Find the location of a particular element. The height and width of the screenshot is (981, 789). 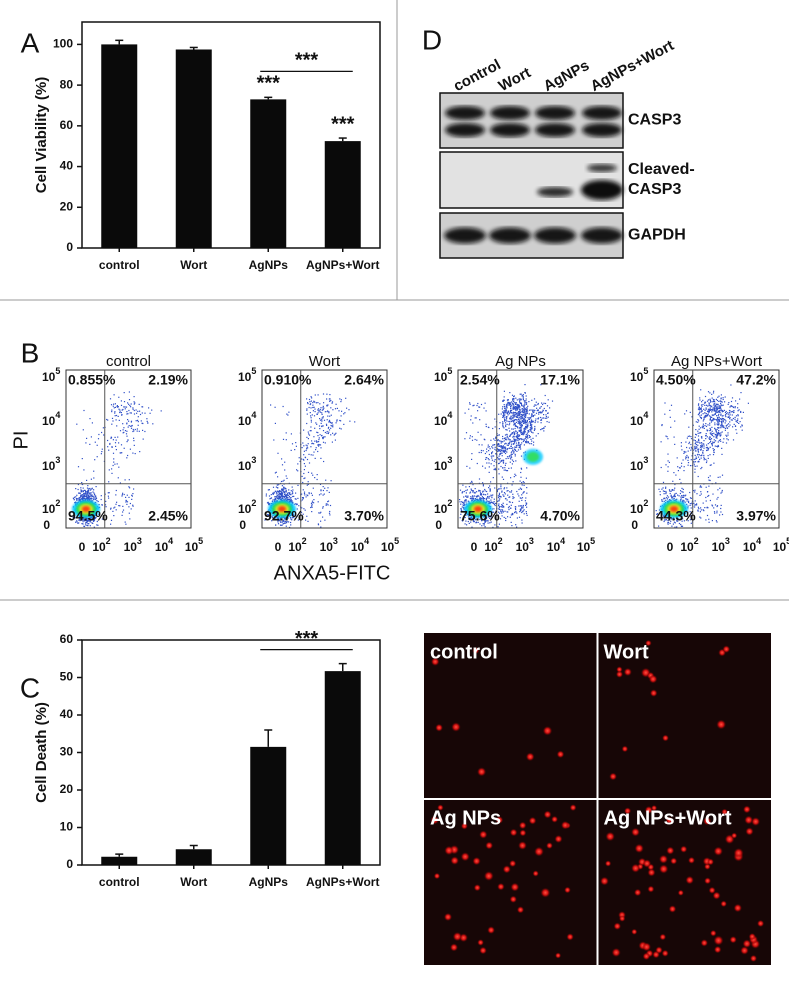

tick-label: 104 is located at coordinates (51, 419).